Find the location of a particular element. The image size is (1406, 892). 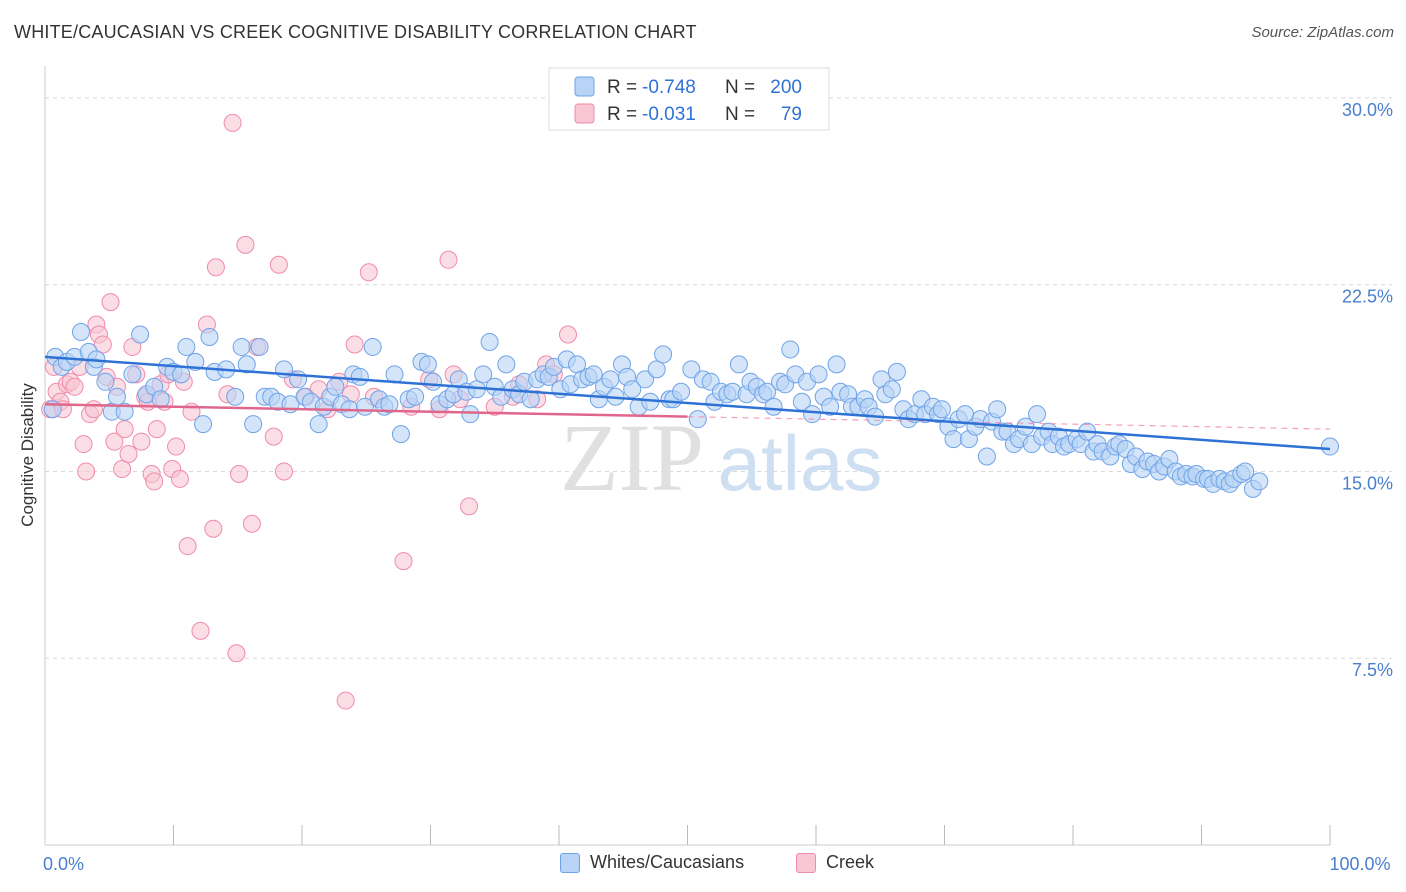

trend-lines is located at coordinates (687, 403).